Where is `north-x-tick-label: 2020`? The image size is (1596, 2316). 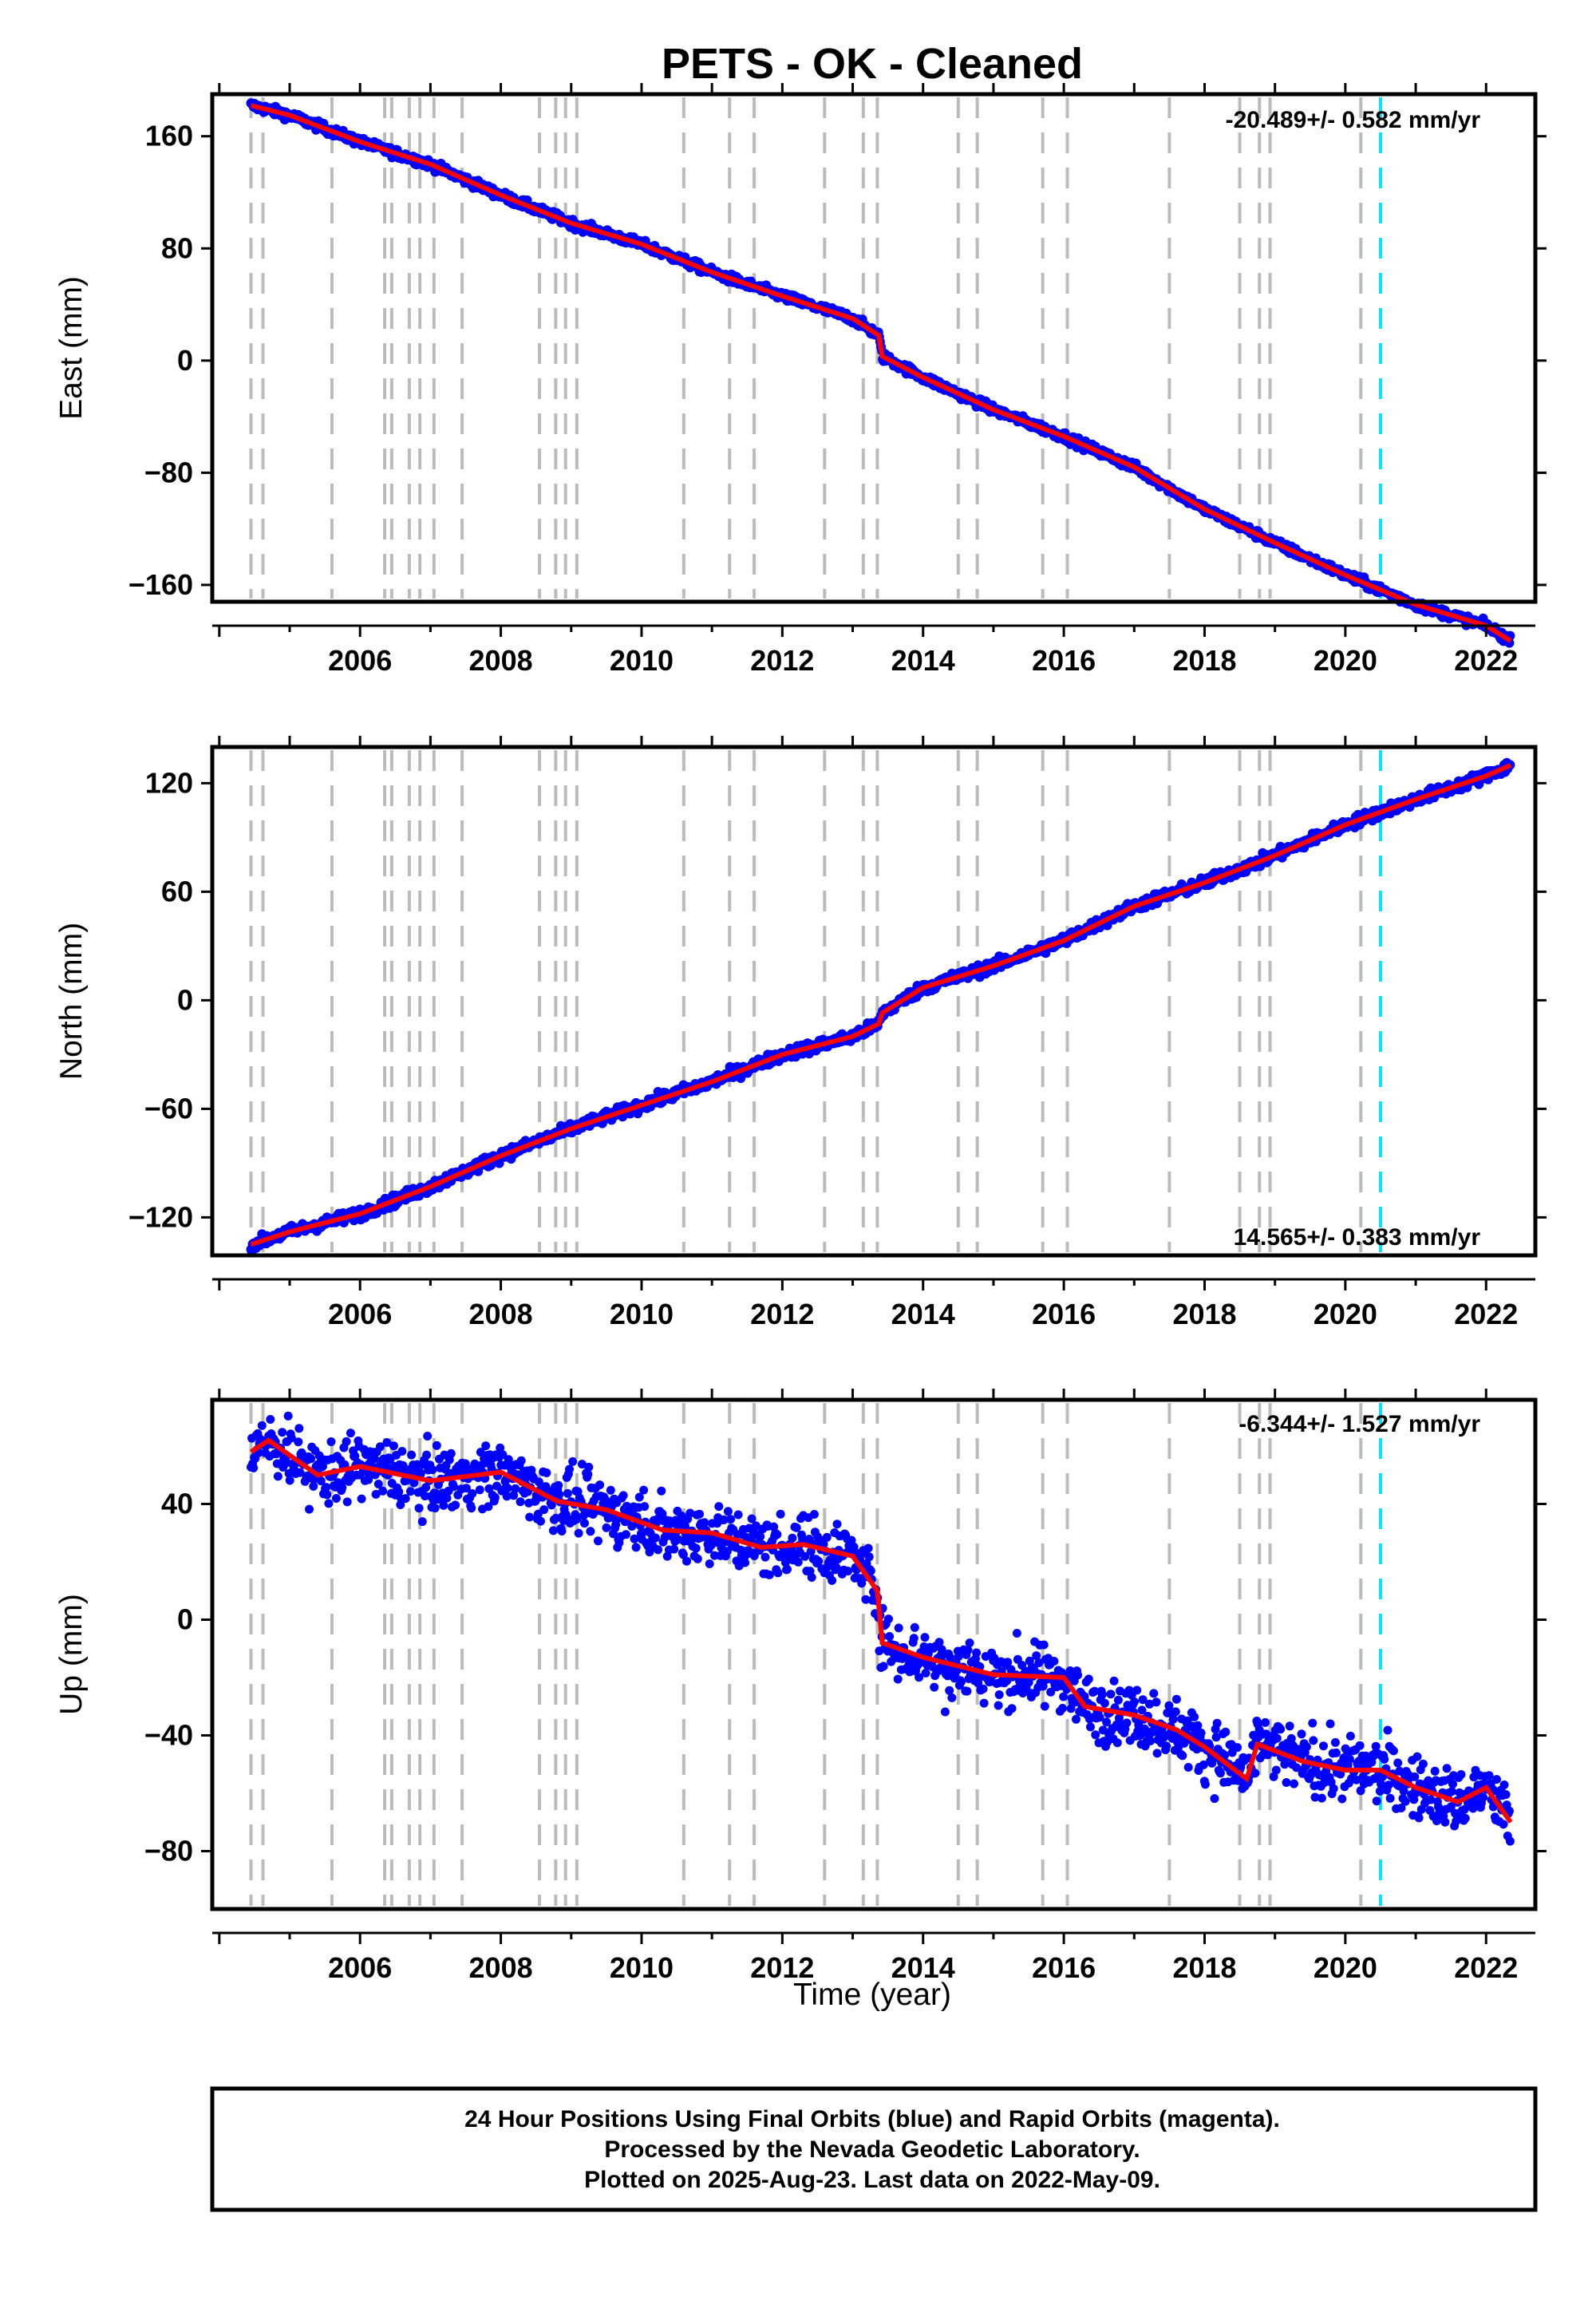
north-x-tick-label: 2020 is located at coordinates (1345, 1314).